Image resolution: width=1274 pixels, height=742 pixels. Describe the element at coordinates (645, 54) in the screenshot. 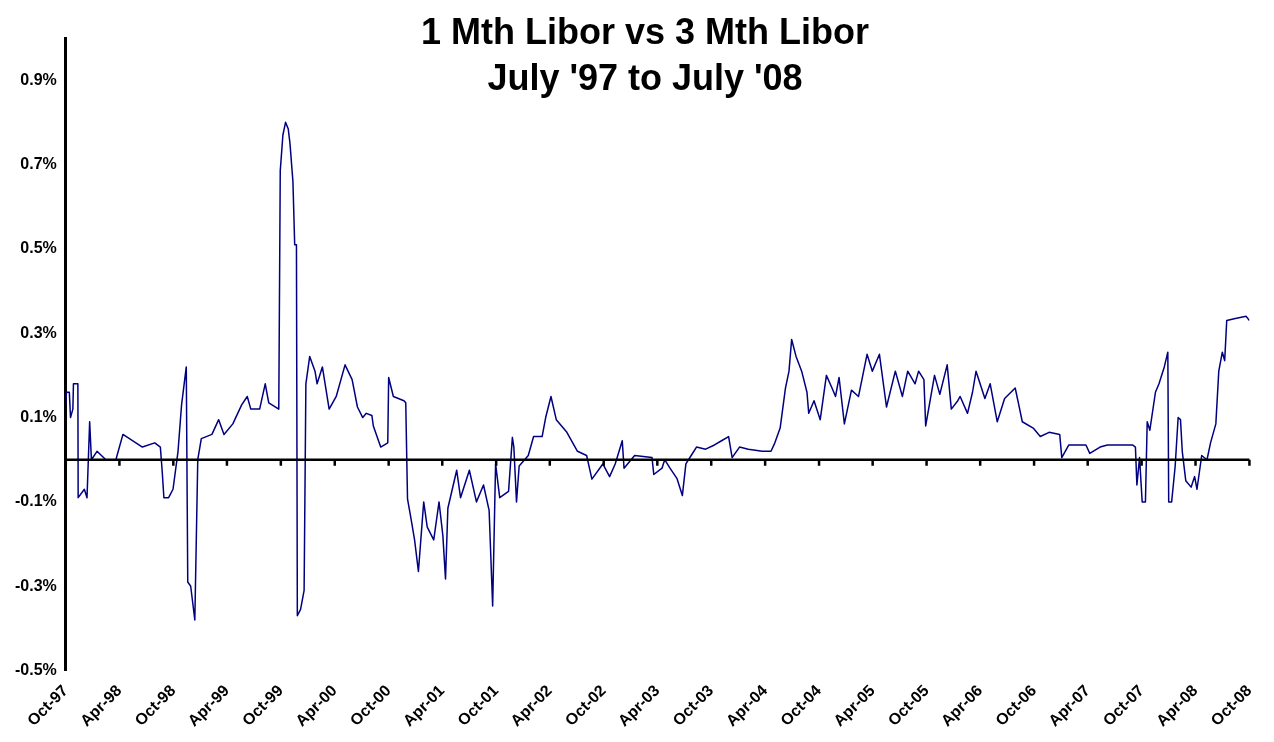

I see `chart-title: 1 Mth Libor vs 3 Mth Libor July '97 to July '08` at that location.